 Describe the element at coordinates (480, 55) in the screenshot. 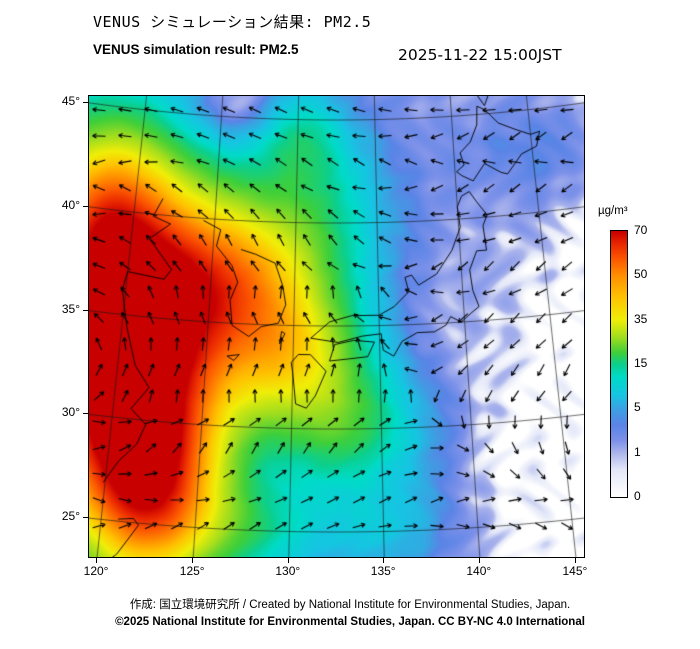

I see `timestamp: 2025-11-22 15:00JST` at that location.